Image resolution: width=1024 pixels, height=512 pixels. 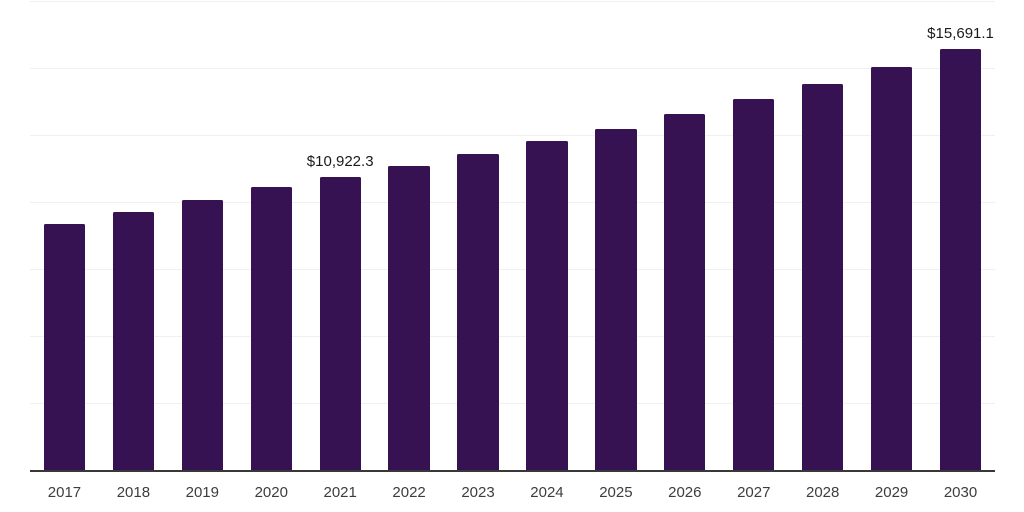 What do you see at coordinates (754, 284) in the screenshot?
I see `bar-2027` at bounding box center [754, 284].